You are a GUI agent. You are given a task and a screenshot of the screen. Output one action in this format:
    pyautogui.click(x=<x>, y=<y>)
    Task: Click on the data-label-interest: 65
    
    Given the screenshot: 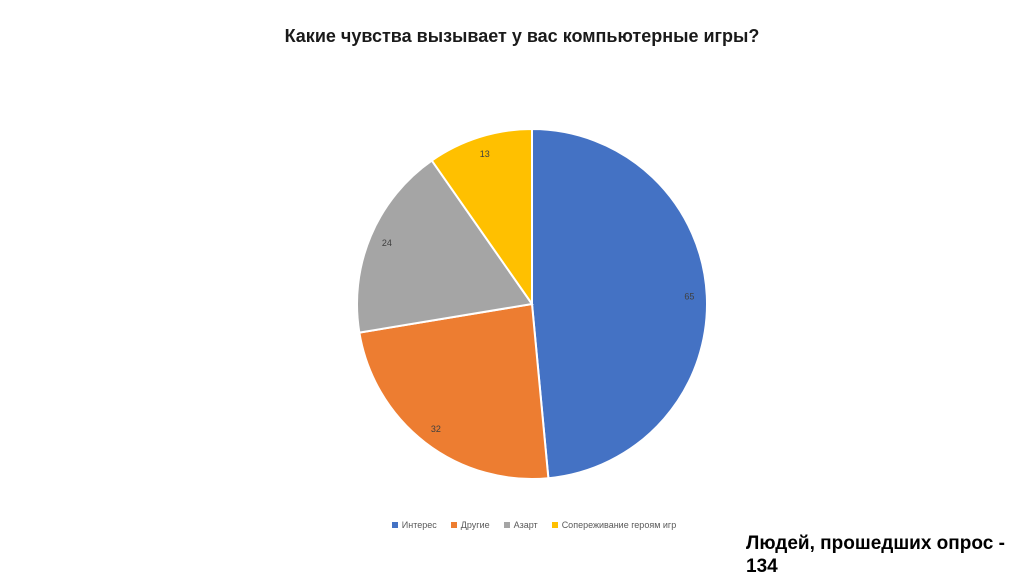 What is the action you would take?
    pyautogui.click(x=689, y=297)
    